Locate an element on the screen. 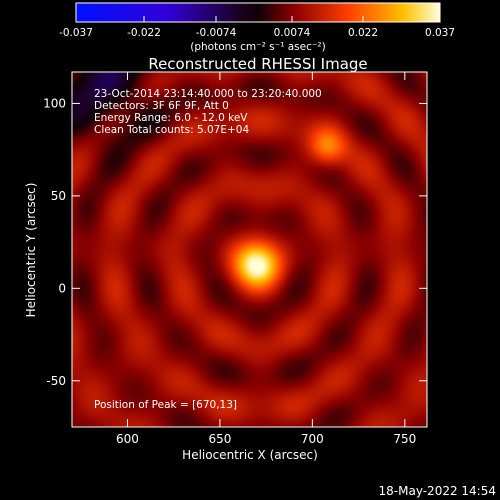 This screenshot has width=500, height=500. peak-position-label: Position of Peak = [670,13] is located at coordinates (165, 405).